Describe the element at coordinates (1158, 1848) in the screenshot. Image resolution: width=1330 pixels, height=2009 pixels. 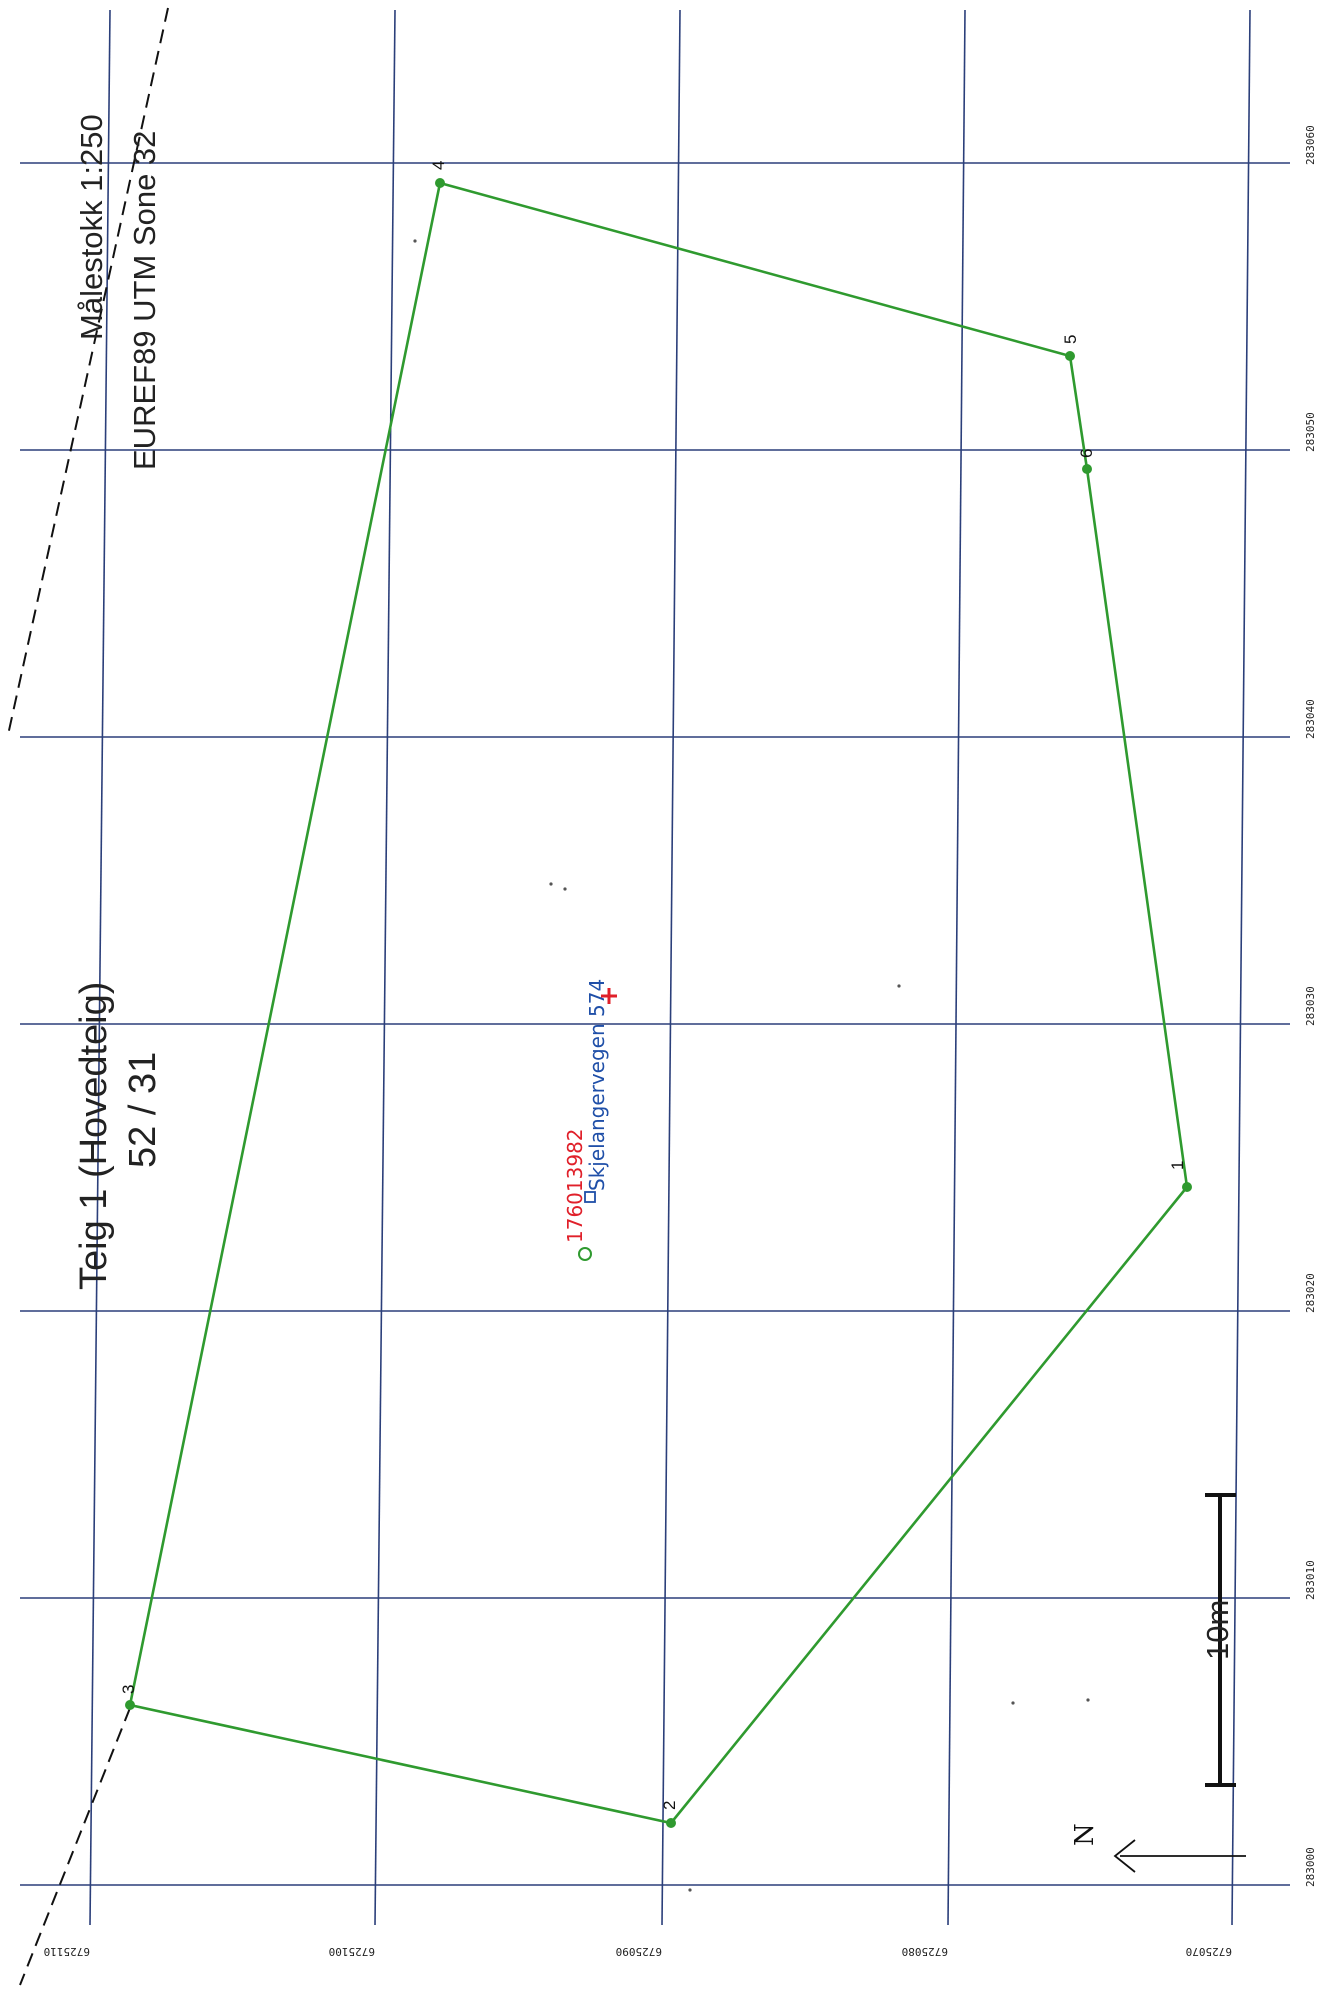
I see `north-arrow: N` at that location.